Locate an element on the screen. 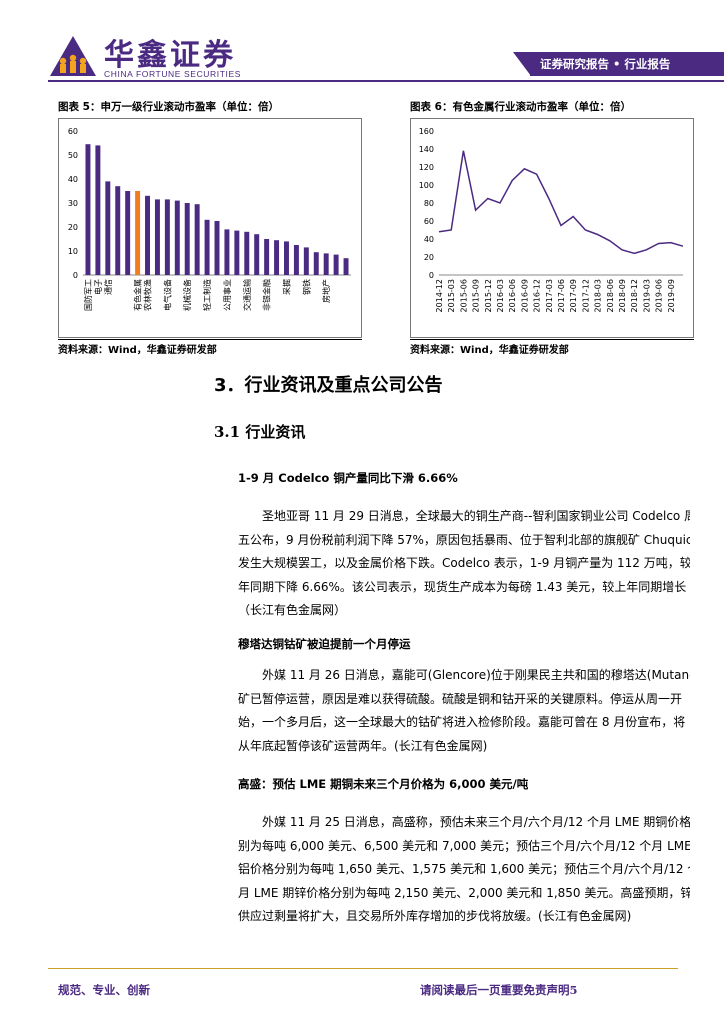 Image resolution: width=724 pixels, height=1024 pixels. y-tick-label: 160 is located at coordinates (426, 131).